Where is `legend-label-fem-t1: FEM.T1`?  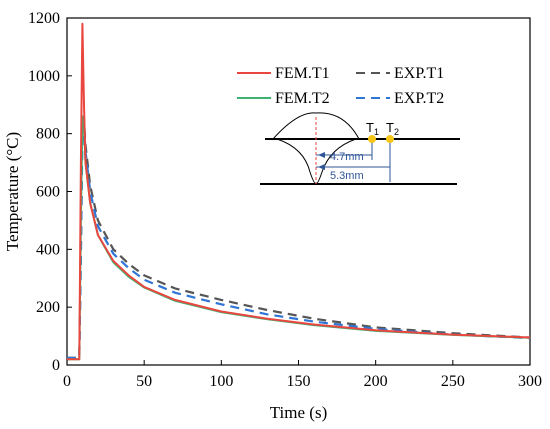 legend-label-fem-t1: FEM.T1 is located at coordinates (302, 73).